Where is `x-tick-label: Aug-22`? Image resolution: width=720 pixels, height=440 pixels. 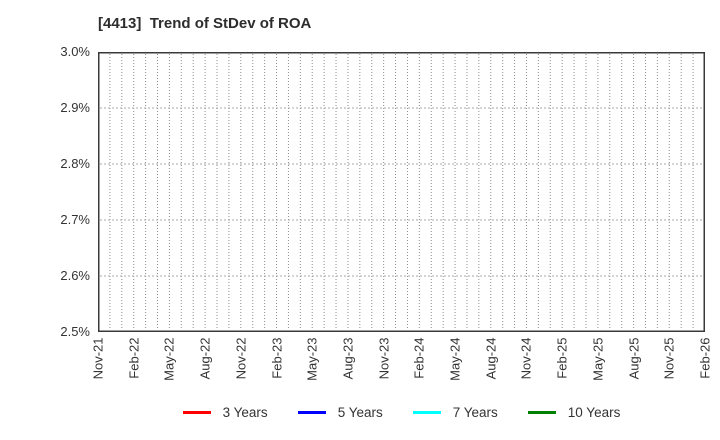 x-tick-label: Aug-22 is located at coordinates (205, 358).